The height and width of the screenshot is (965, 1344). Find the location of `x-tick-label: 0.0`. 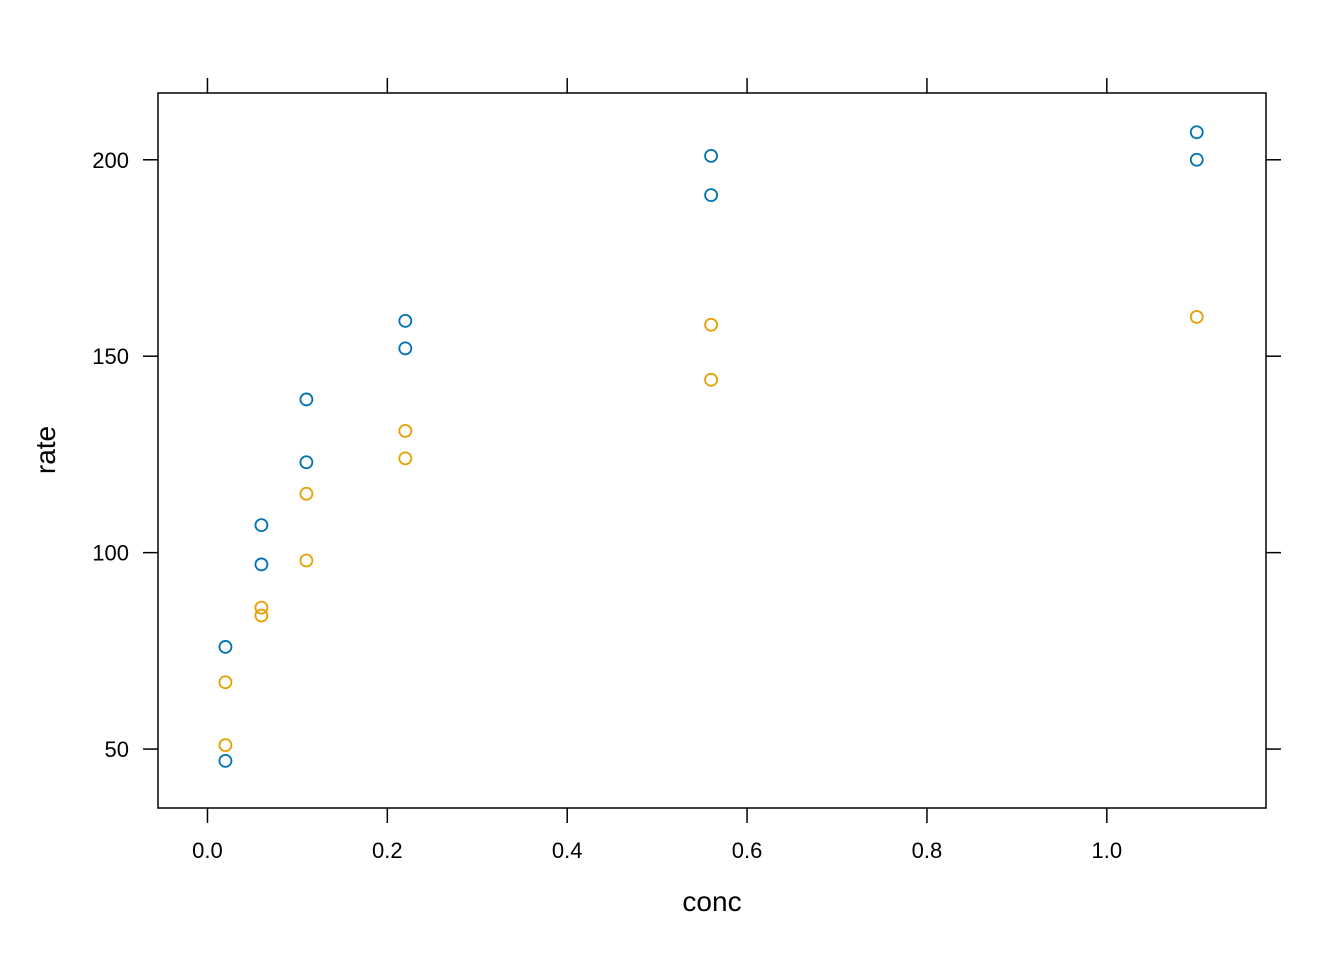

x-tick-label: 0.0 is located at coordinates (207, 850).